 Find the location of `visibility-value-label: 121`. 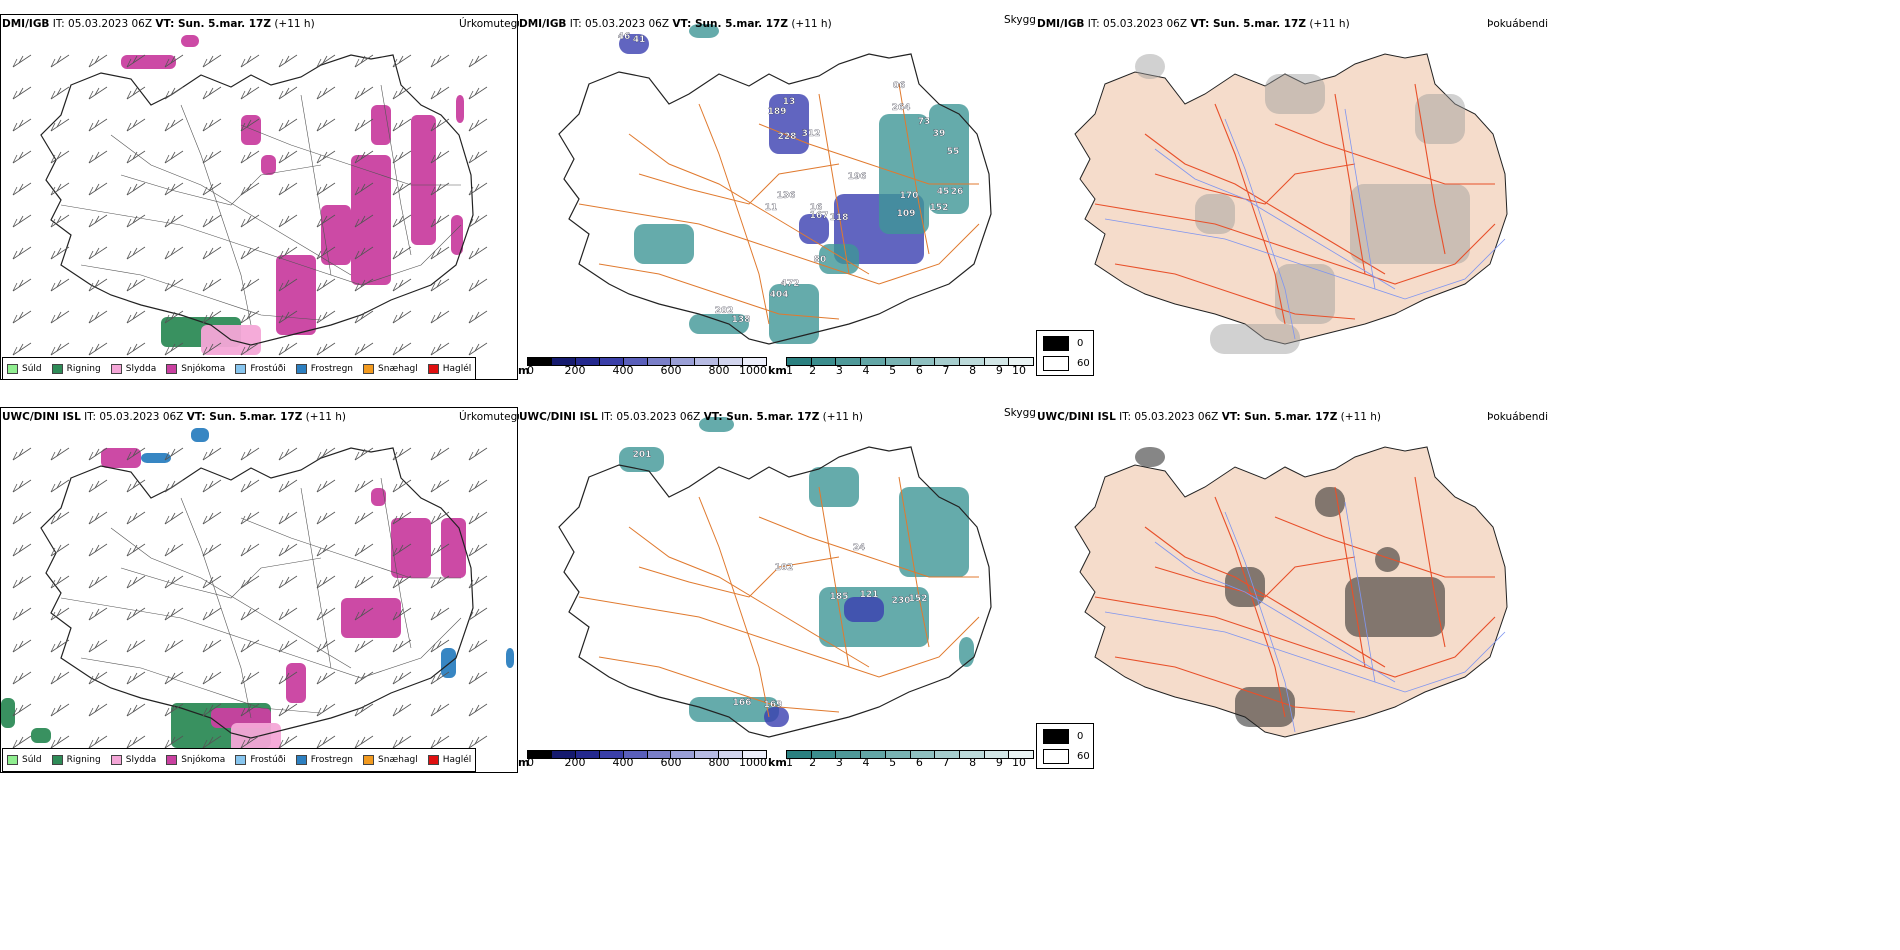

visibility-value-label: 121 is located at coordinates (869, 595).